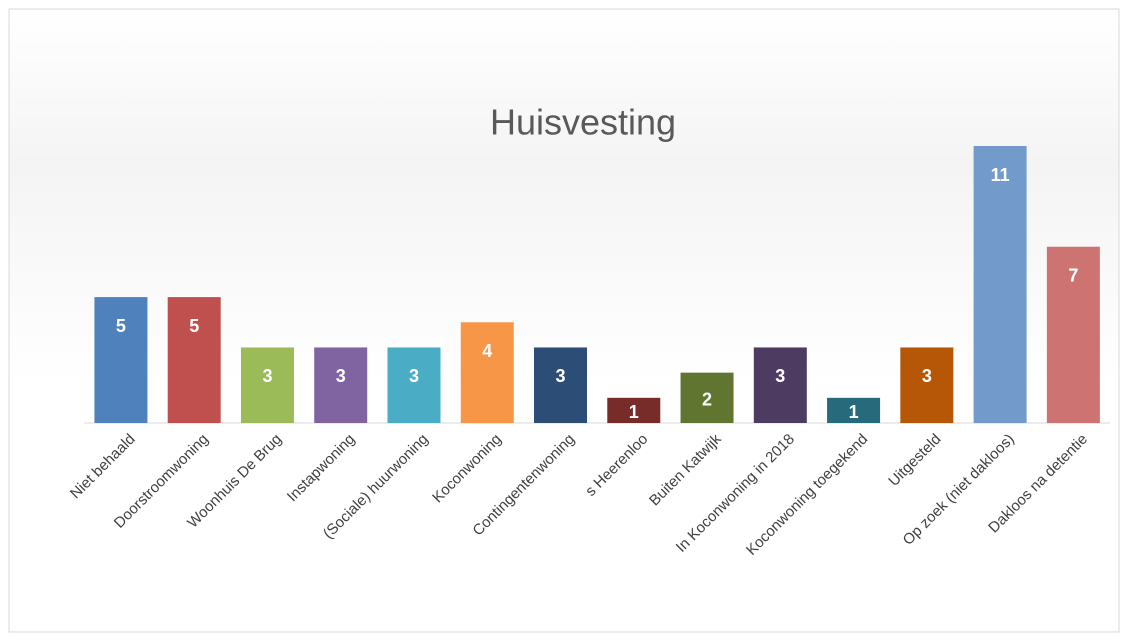 This screenshot has width=1128, height=641. Describe the element at coordinates (1000, 175) in the screenshot. I see `value-label: 11` at that location.